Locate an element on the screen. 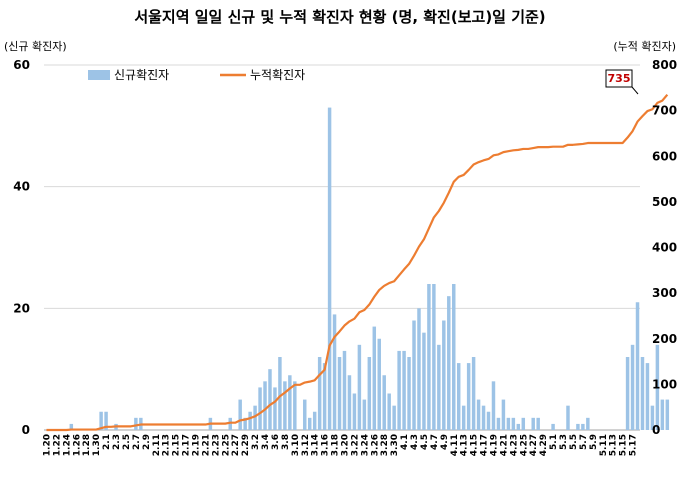  x-tick-label: 1.22 is located at coordinates (57, 445).